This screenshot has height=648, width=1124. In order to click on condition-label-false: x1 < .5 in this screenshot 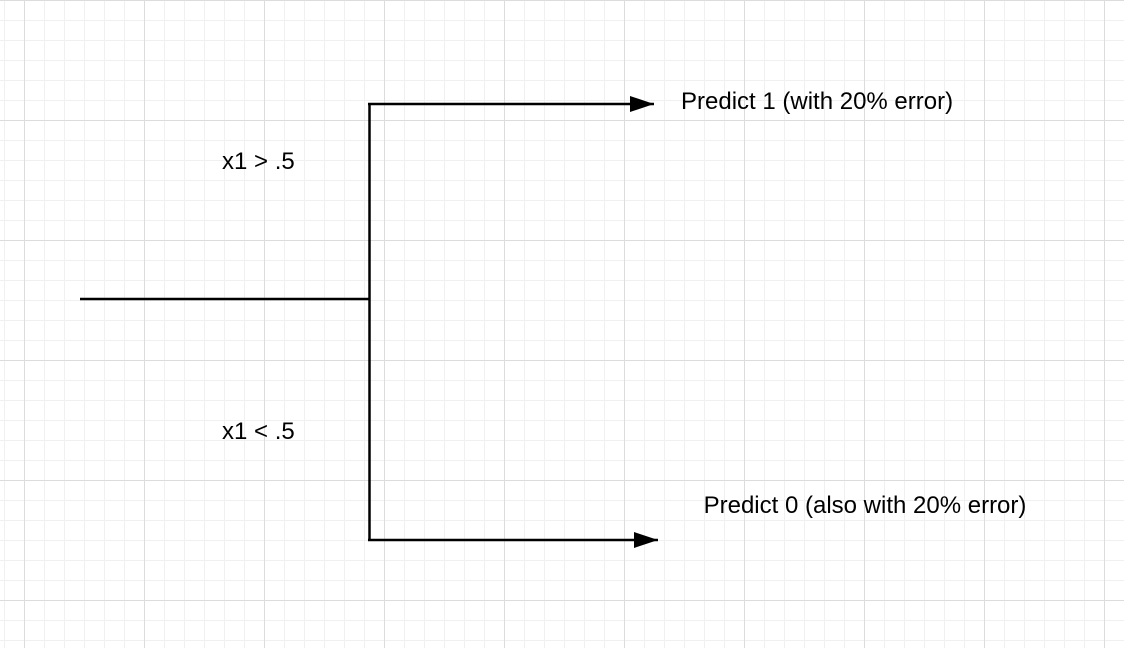, I will do `click(258, 431)`.